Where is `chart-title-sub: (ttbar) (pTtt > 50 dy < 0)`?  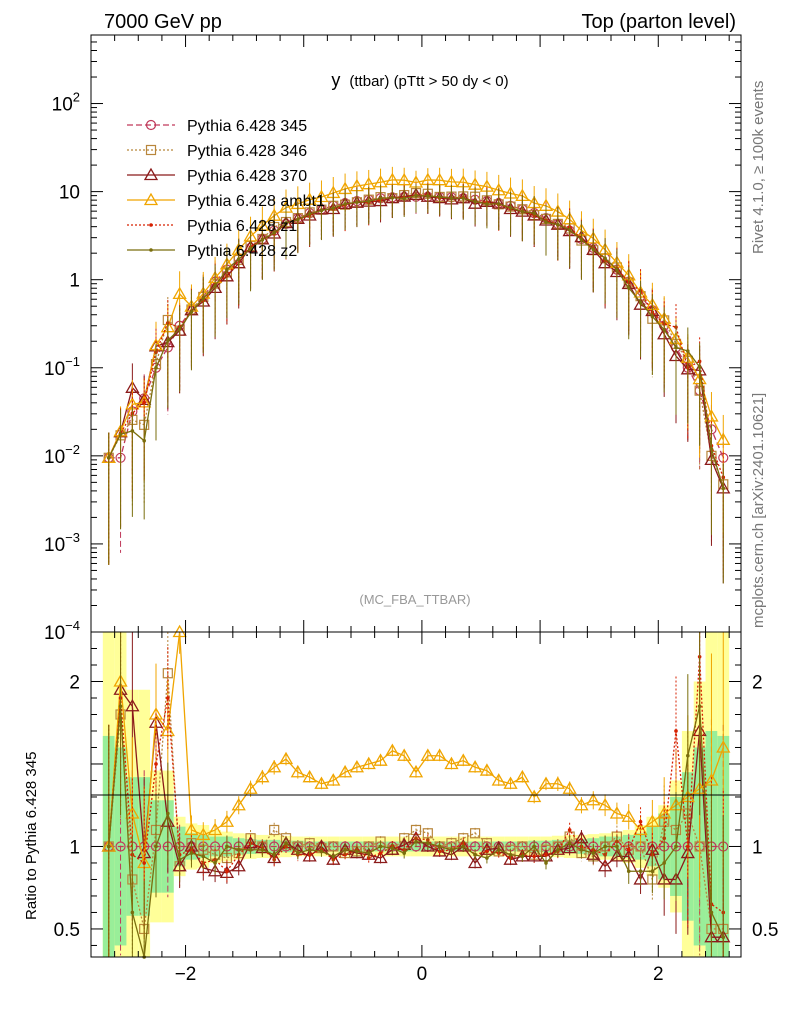
chart-title-sub: (ttbar) (pTtt > 50 dy < 0) is located at coordinates (428, 81).